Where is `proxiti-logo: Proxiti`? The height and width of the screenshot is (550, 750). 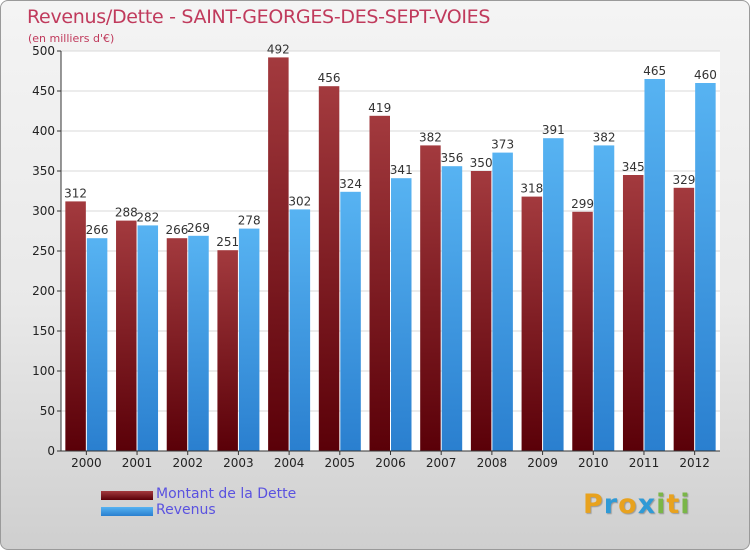
proxiti-logo: Proxiti is located at coordinates (637, 504).